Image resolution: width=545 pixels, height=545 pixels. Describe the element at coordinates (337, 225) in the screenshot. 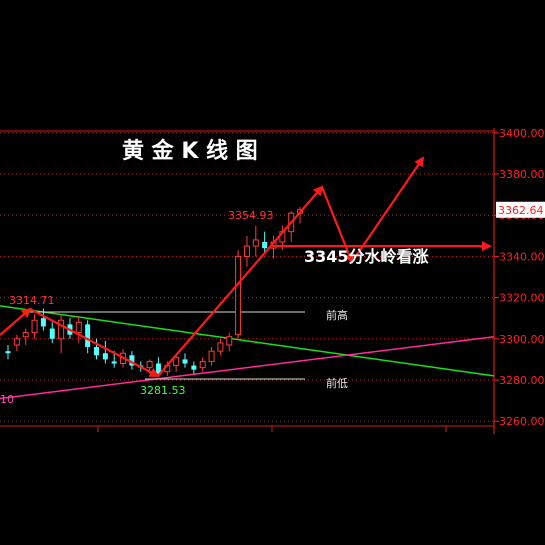

I see `arrow-pullback` at that location.